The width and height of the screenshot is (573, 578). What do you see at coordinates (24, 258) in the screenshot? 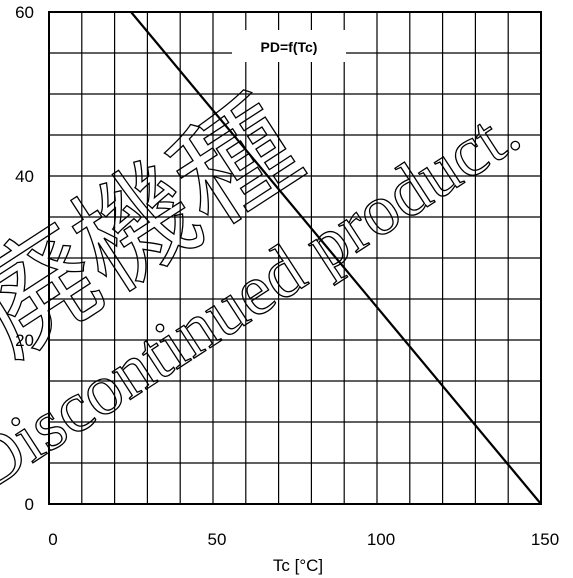
I see `y-tick-labels: 0 20 40 60` at bounding box center [24, 258].